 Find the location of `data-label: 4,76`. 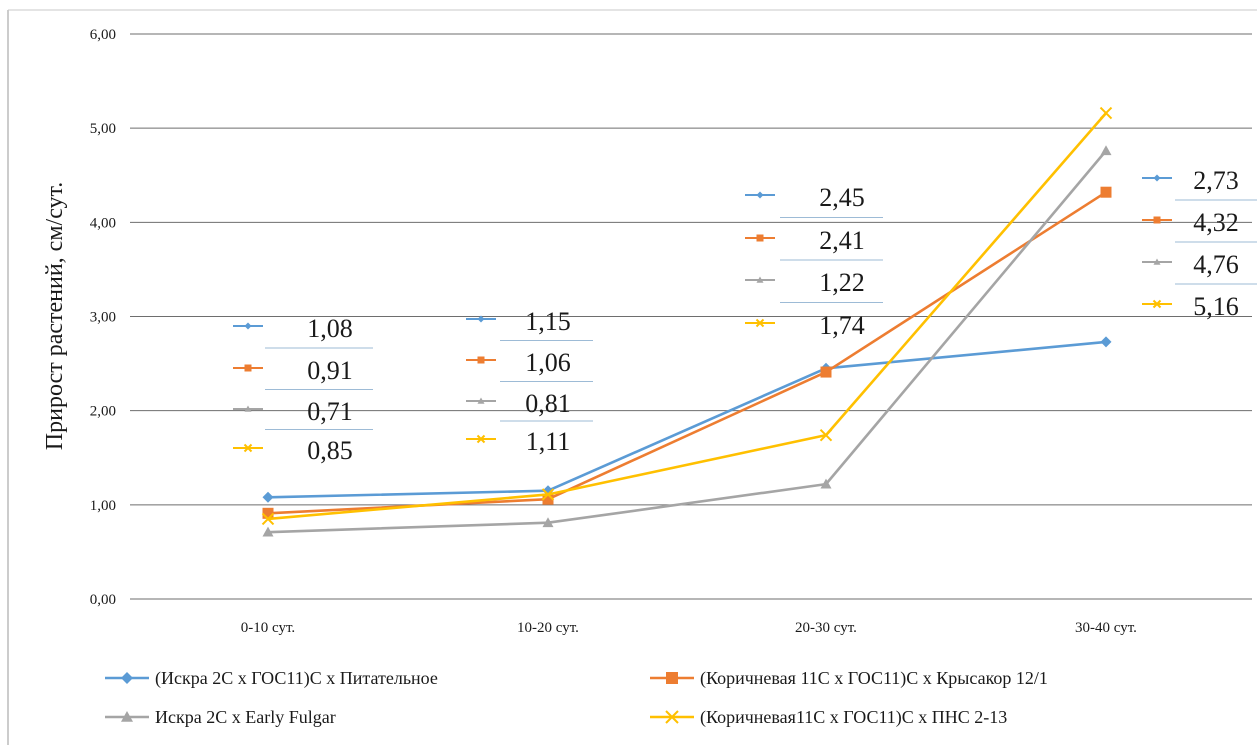

data-label: 4,76 is located at coordinates (1216, 264).